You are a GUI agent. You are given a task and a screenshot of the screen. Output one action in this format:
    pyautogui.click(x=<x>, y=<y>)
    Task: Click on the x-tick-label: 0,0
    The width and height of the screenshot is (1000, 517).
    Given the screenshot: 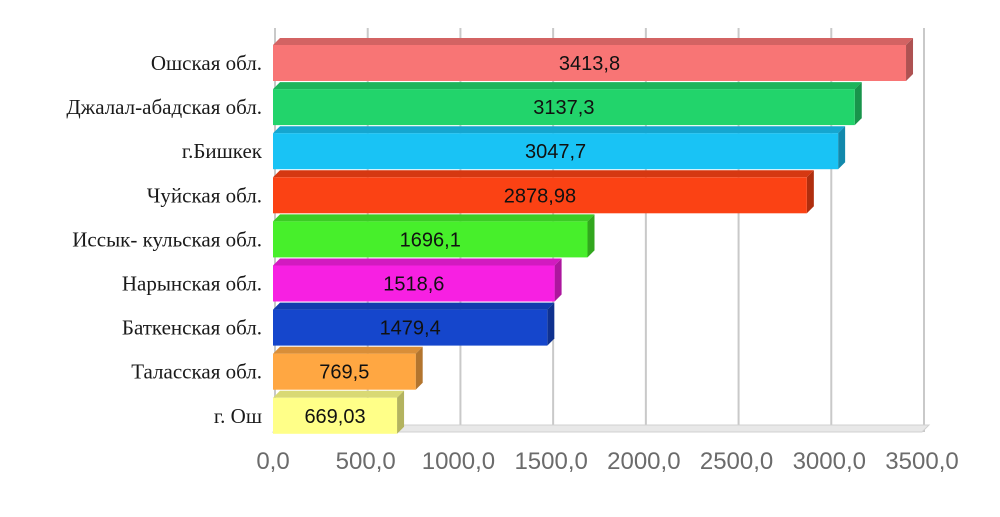 What is the action you would take?
    pyautogui.click(x=272, y=461)
    